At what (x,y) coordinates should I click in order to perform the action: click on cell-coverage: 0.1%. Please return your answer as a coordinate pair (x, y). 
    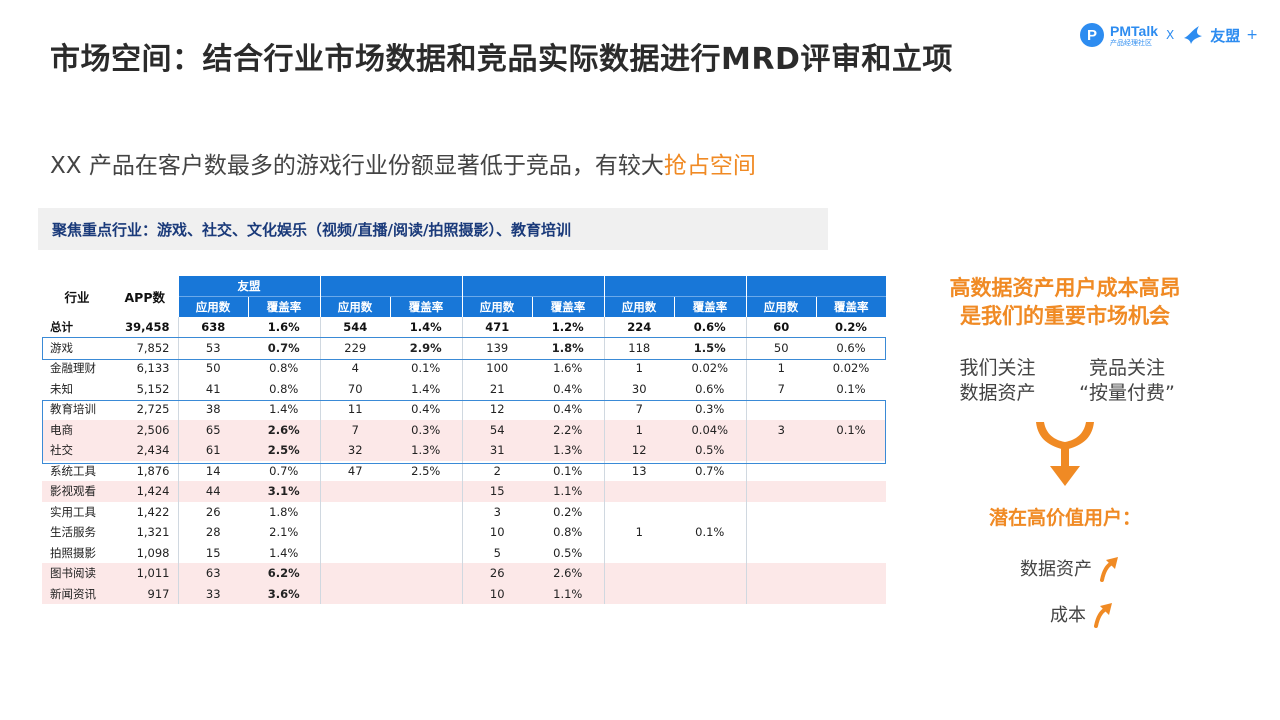
    Looking at the image, I should click on (851, 429).